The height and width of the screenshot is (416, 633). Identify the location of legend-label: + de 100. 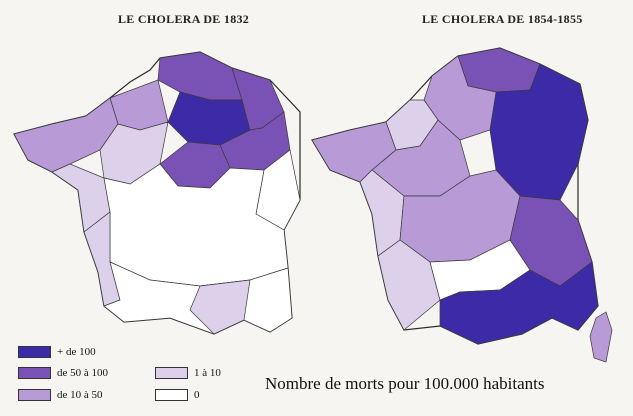
(76, 352).